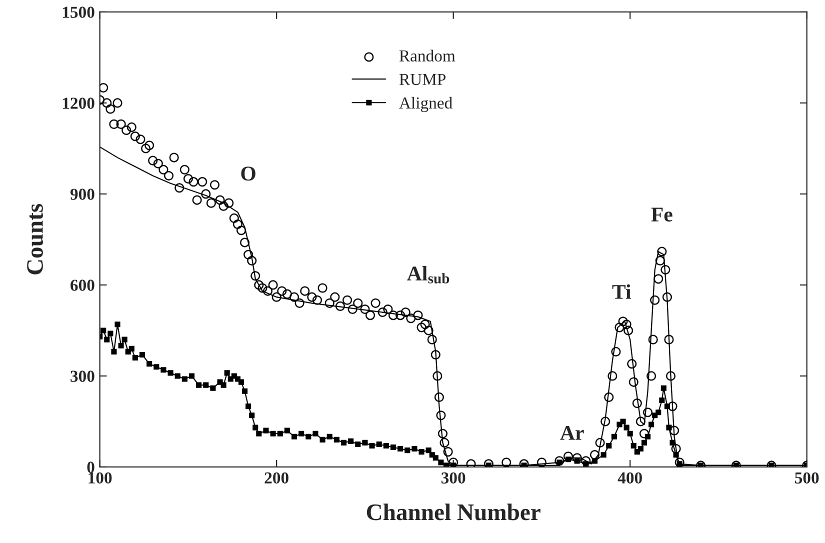 Image resolution: width=825 pixels, height=543 pixels. I want to click on annotation: O, so click(248, 173).